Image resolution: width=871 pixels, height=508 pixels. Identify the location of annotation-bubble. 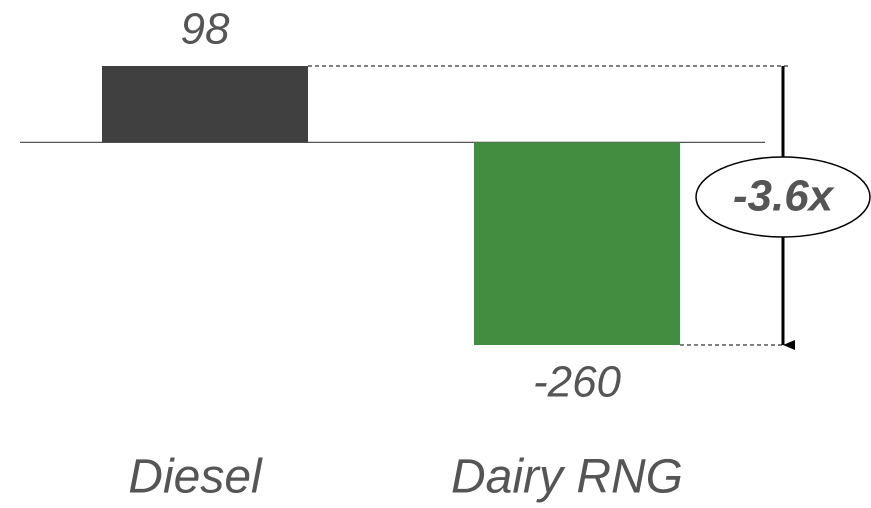
(783, 197).